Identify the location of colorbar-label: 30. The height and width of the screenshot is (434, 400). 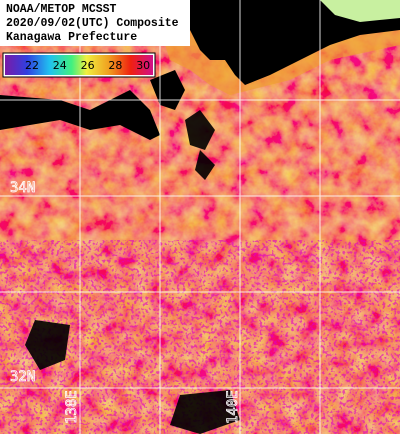
(143, 65).